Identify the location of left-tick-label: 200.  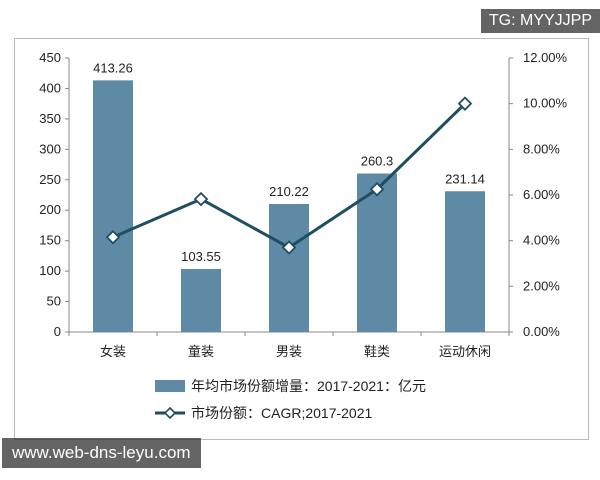
(50, 209).